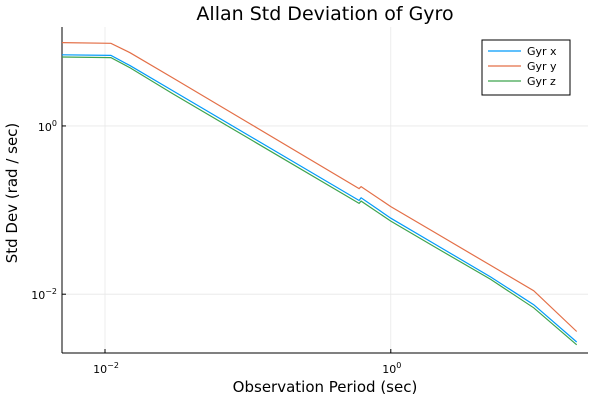 The height and width of the screenshot is (400, 600). Describe the element at coordinates (44, 294) in the screenshot. I see `y-tick-label: 10⁻²` at that location.